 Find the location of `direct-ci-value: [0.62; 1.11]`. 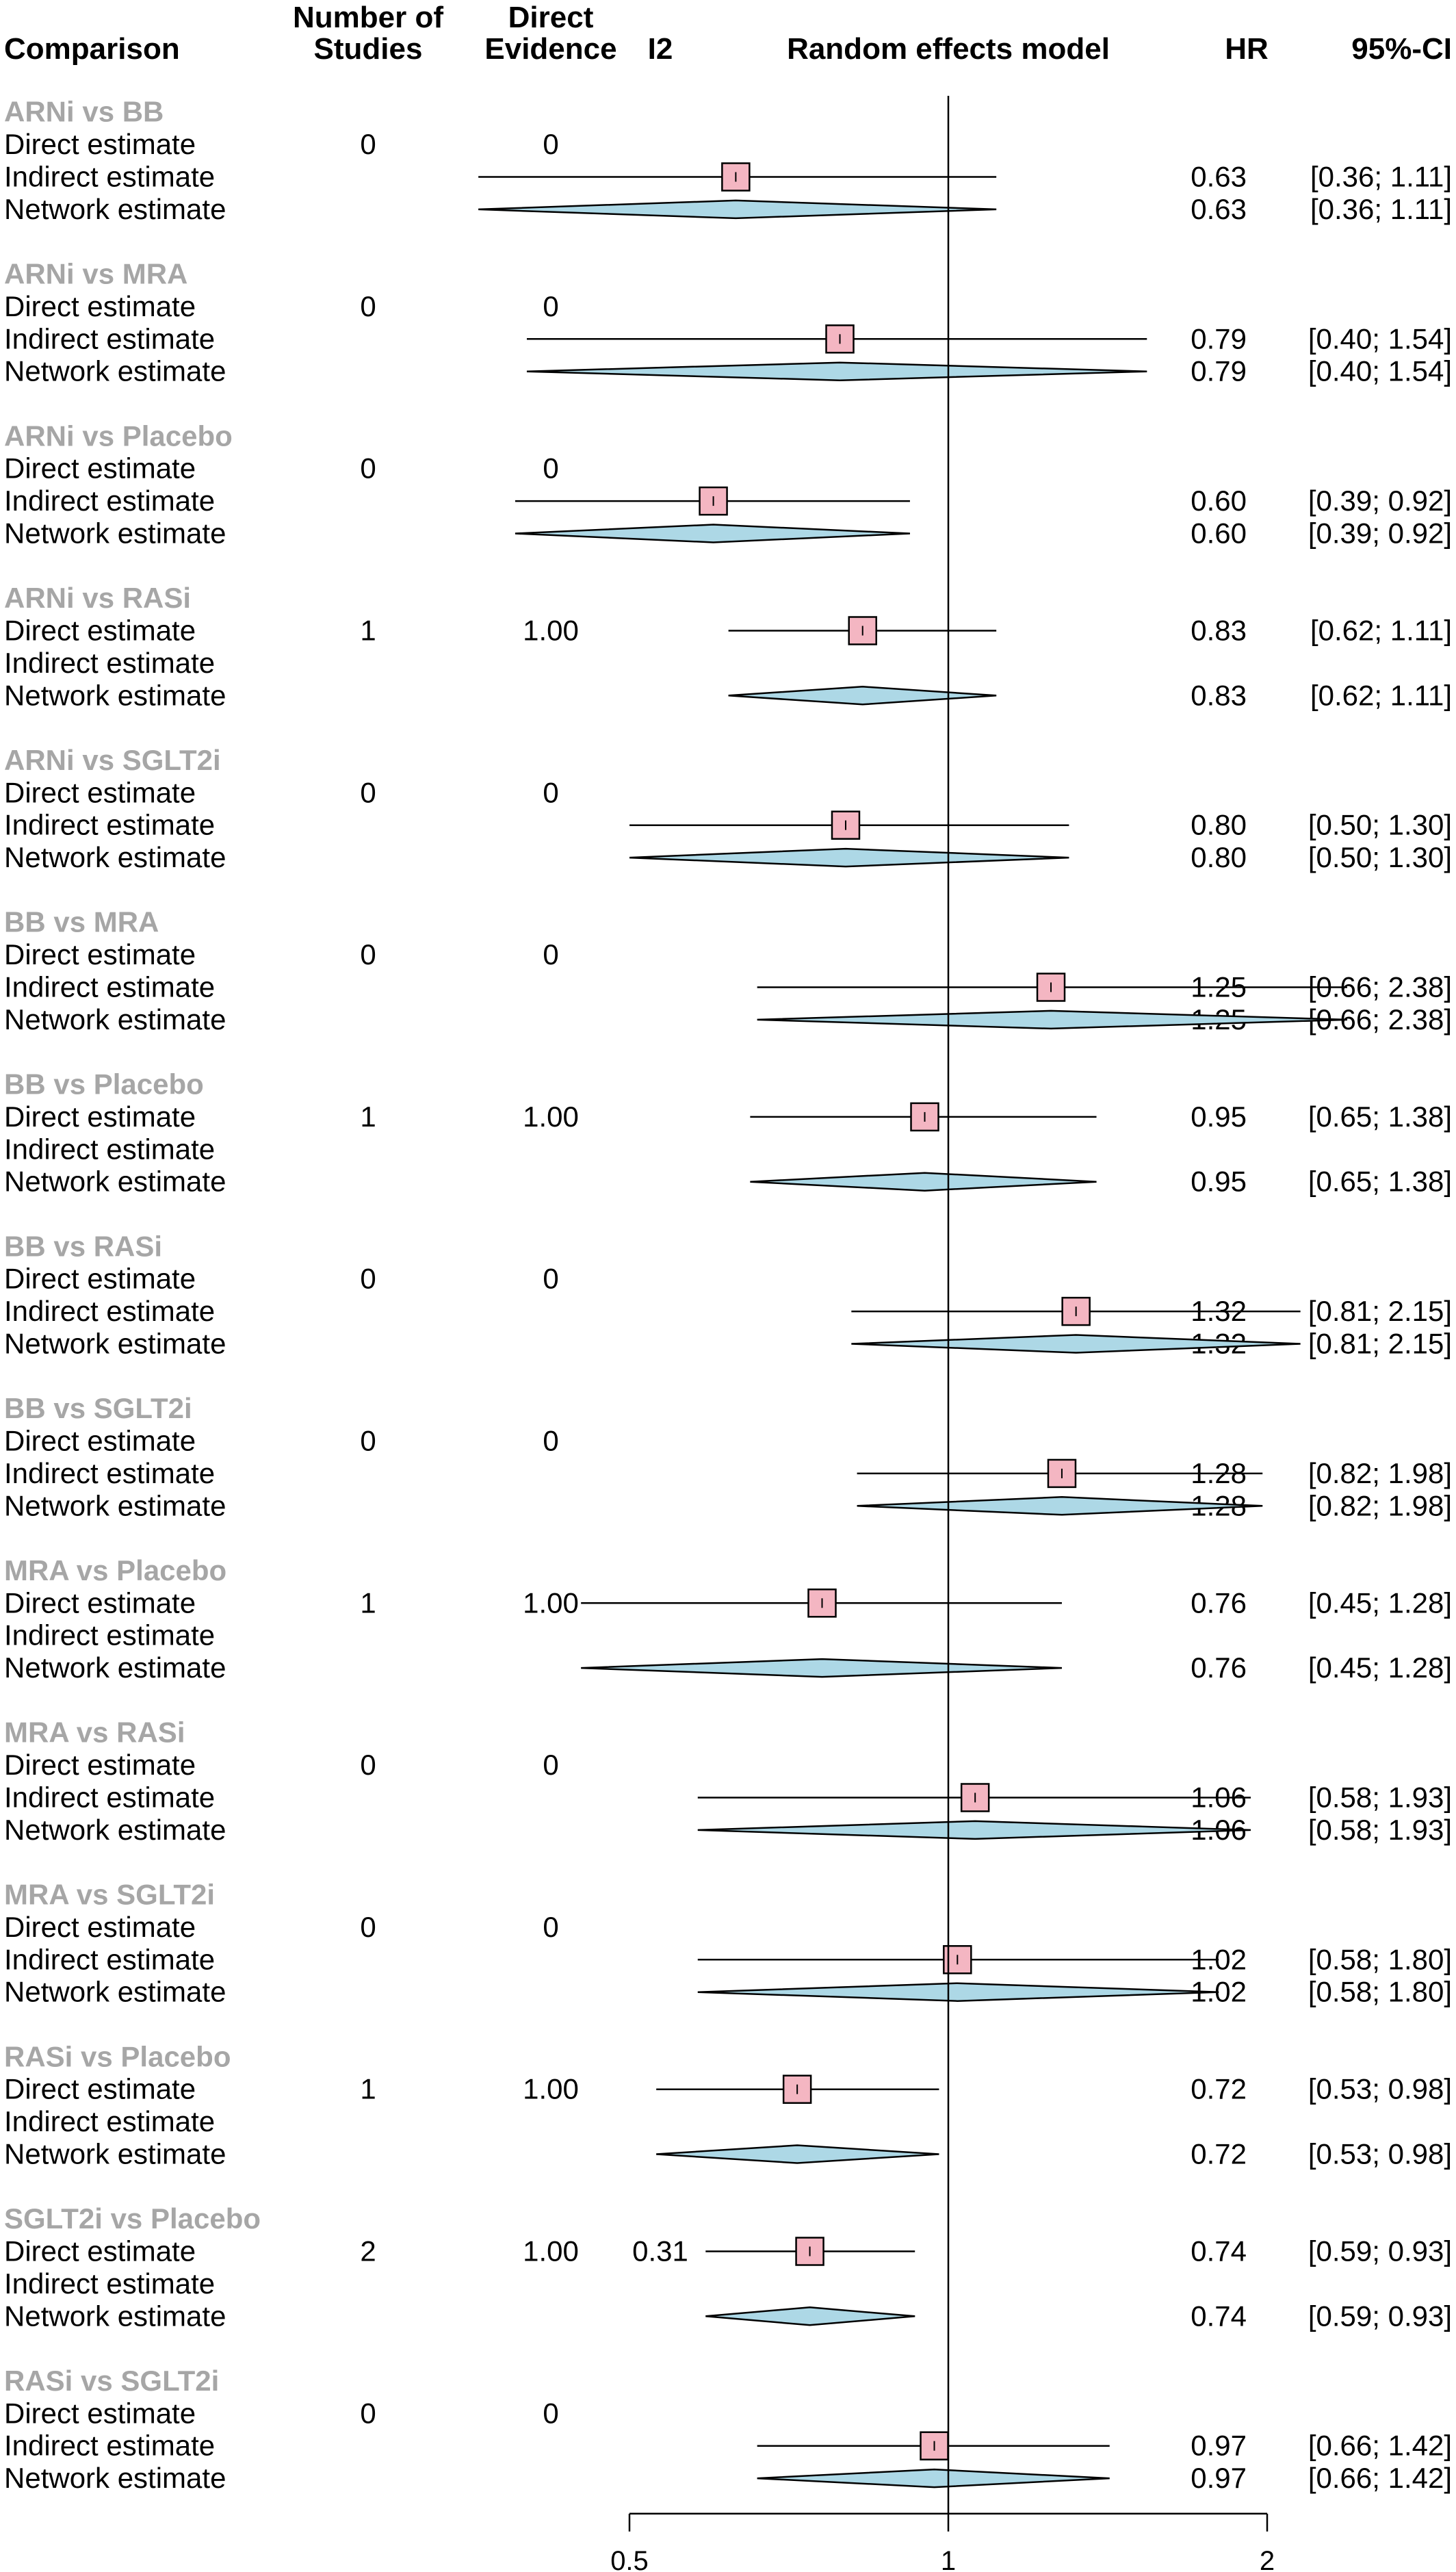

direct-ci-value: [0.62; 1.11] is located at coordinates (1381, 631).